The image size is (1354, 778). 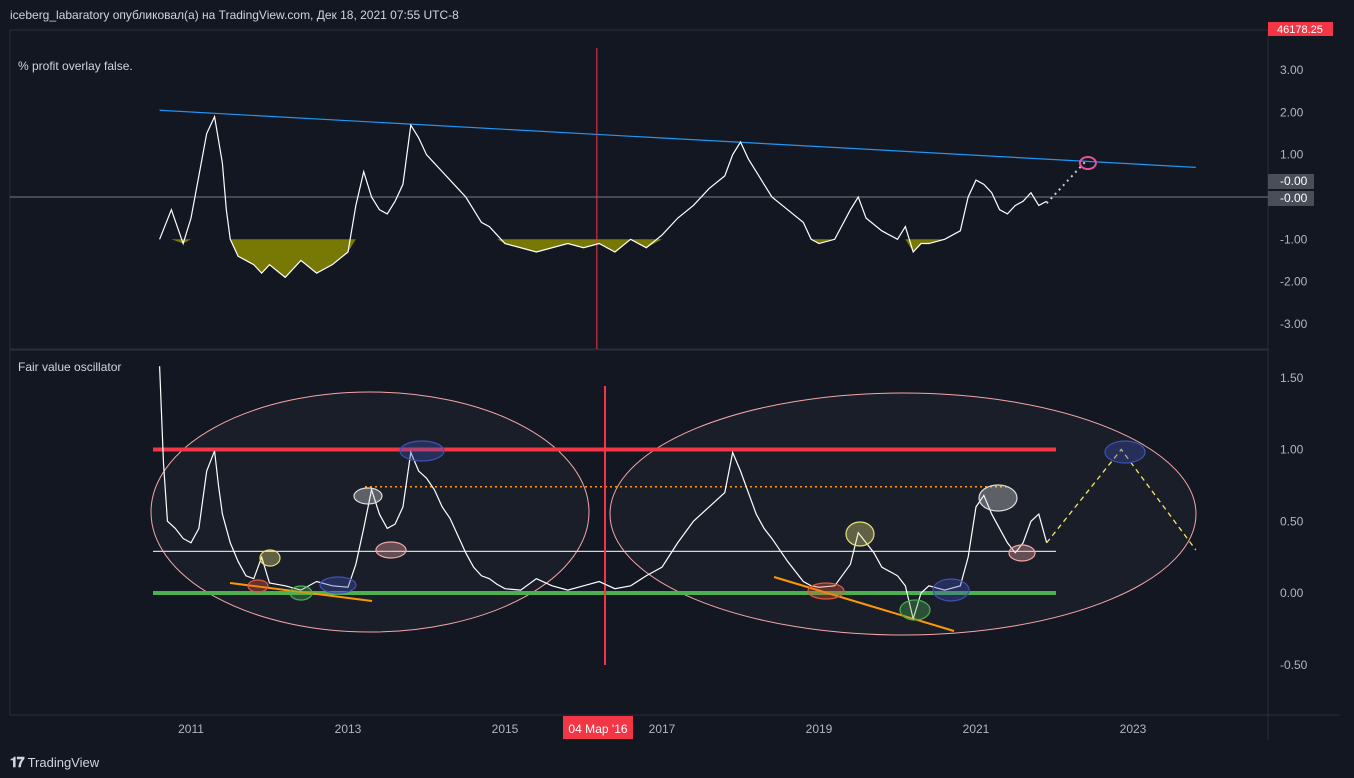 I want to click on top-ytick-label: 1.00, so click(x=1292, y=155).